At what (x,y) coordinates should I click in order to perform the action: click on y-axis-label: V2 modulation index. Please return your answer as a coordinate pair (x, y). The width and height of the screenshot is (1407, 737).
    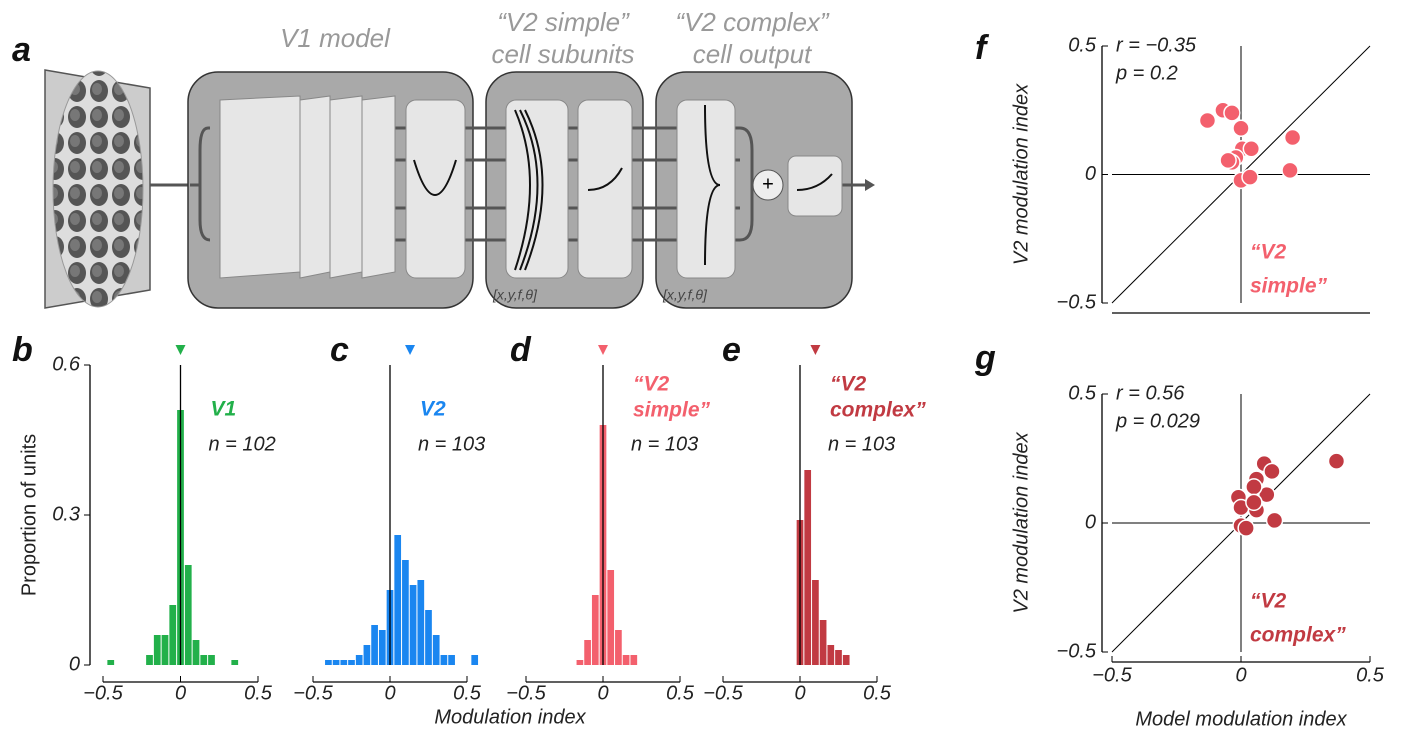
    Looking at the image, I should click on (1021, 522).